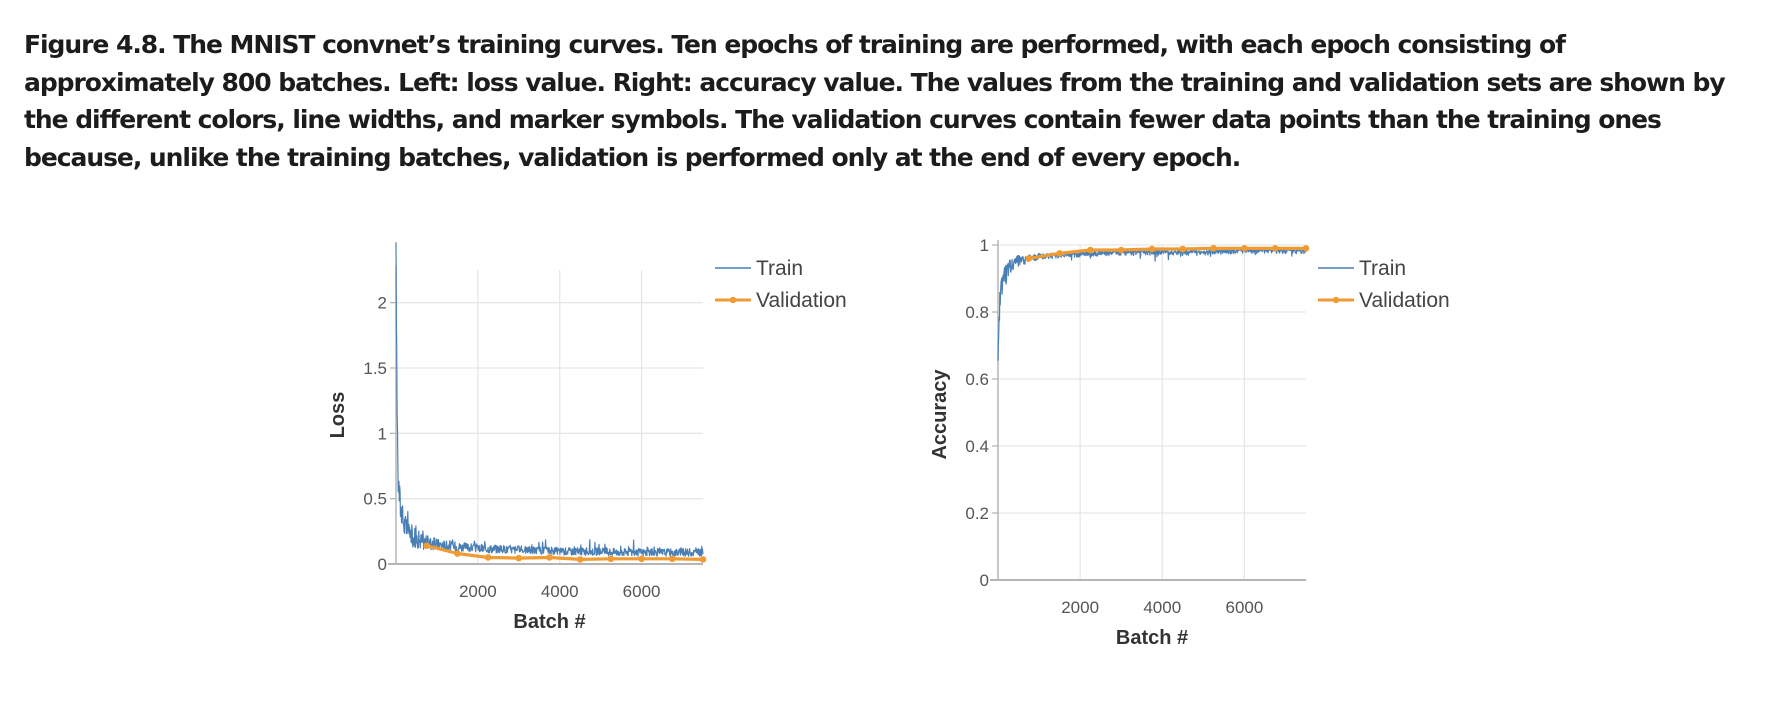 The height and width of the screenshot is (722, 1772). What do you see at coordinates (642, 591) in the screenshot?
I see `loss-x-tick-label: 6000` at bounding box center [642, 591].